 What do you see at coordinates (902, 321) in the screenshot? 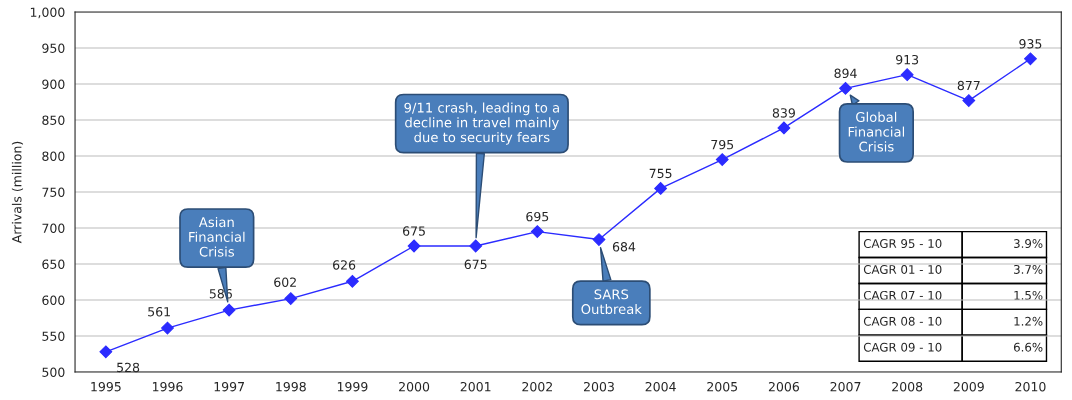
I see `annotation: CAGR 08 - 10` at bounding box center [902, 321].